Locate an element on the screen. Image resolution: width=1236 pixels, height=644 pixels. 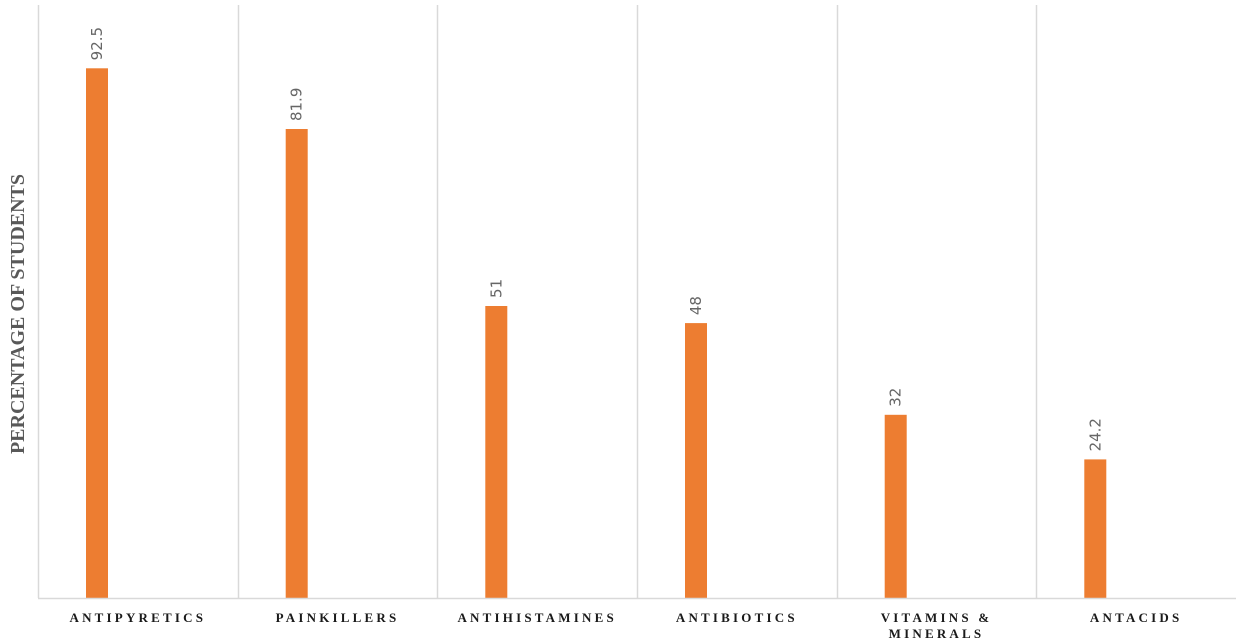
x-tick-label: MINERALS is located at coordinates (937, 633).